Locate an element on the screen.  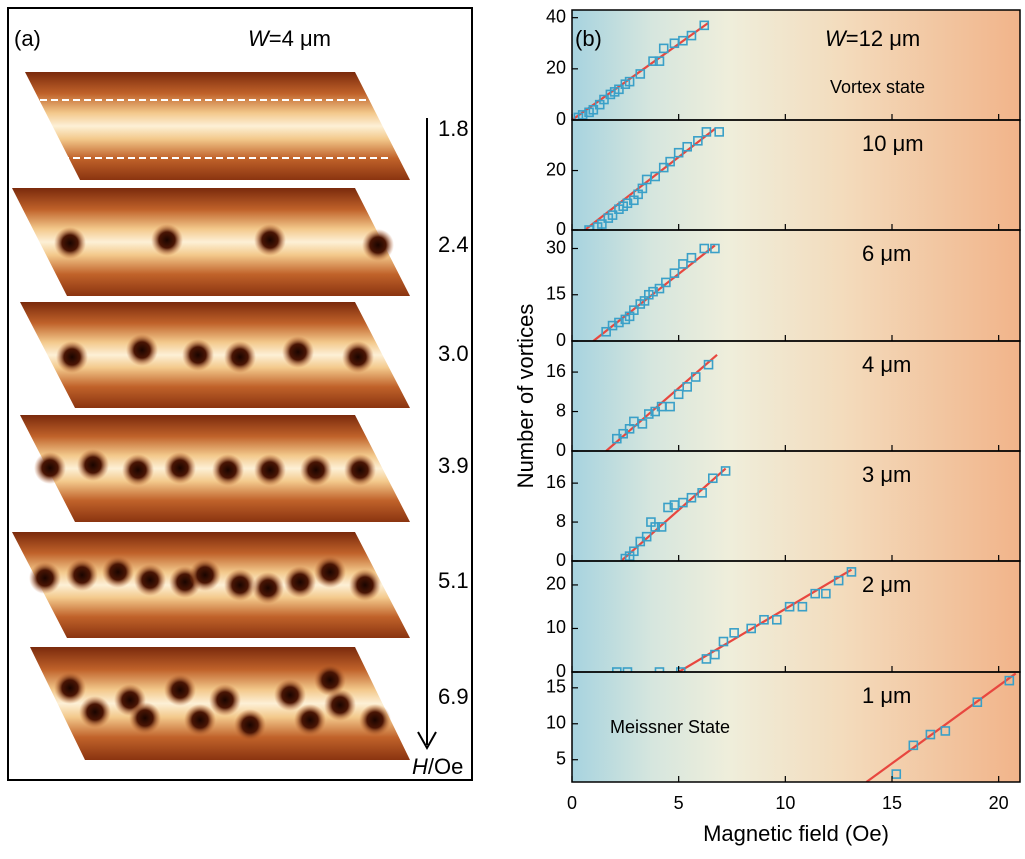
x-tick-label: 15 is located at coordinates (892, 803).